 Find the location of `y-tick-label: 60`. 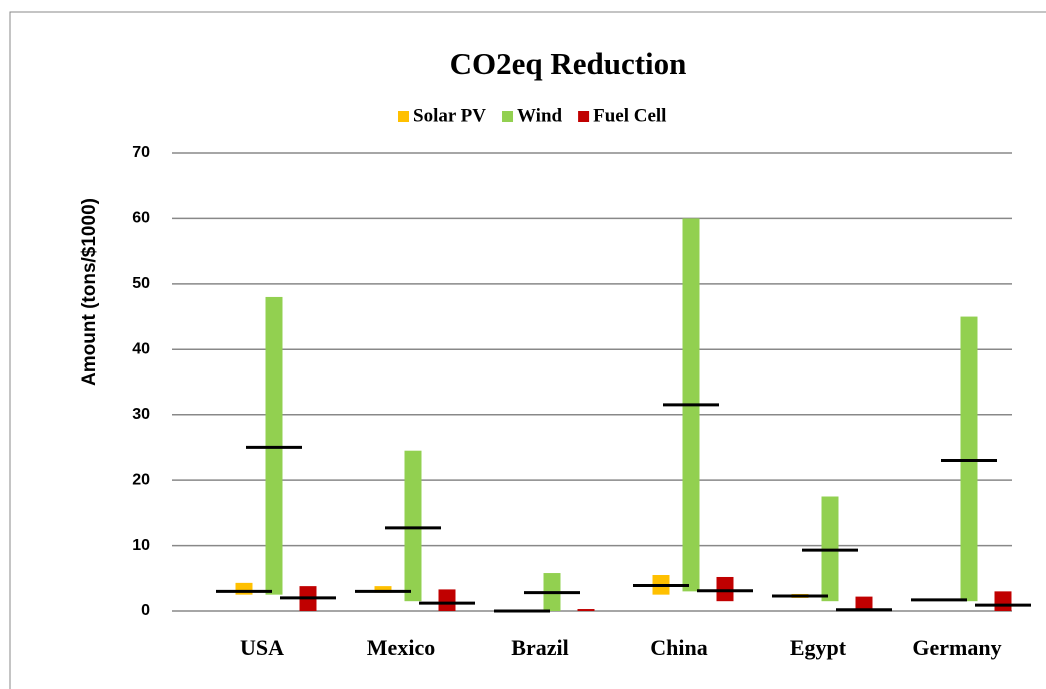

y-tick-label: 60 is located at coordinates (141, 218).